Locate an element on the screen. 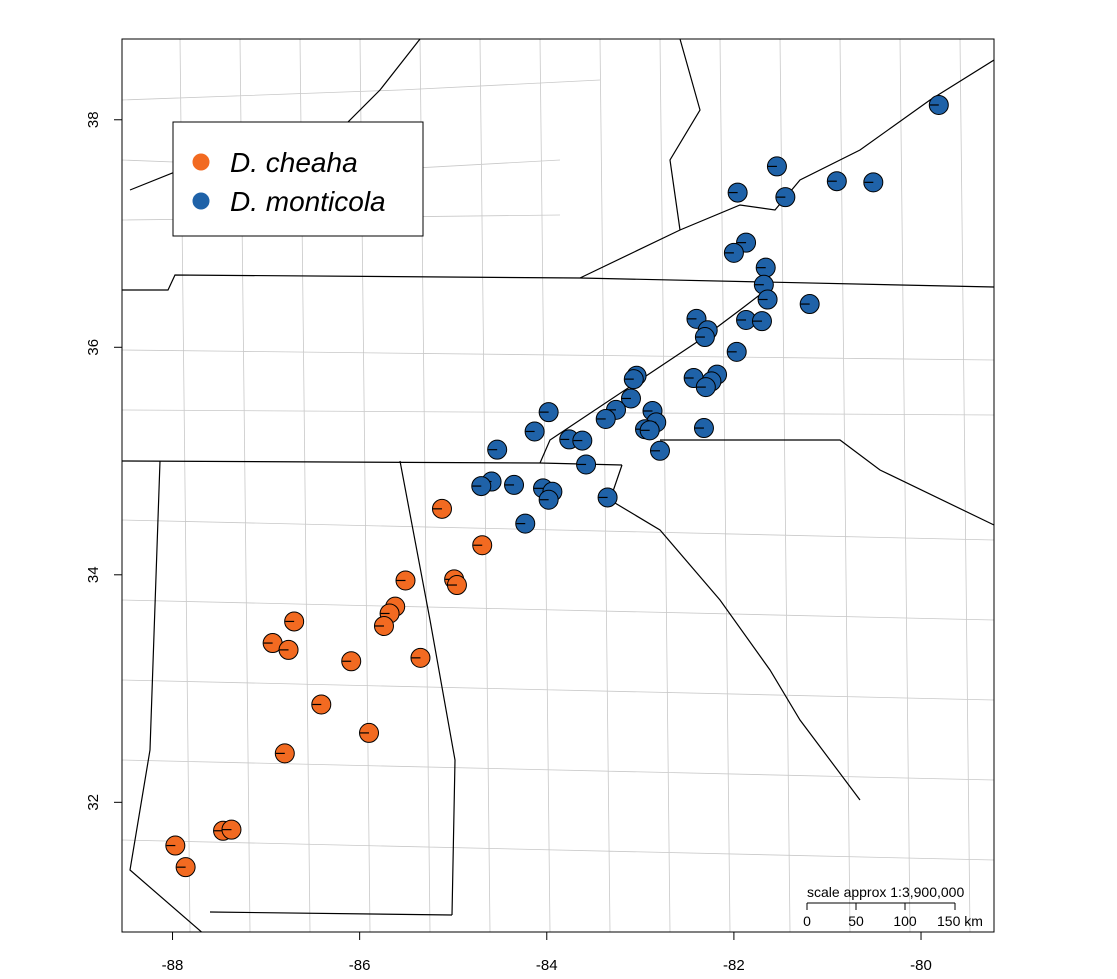 This screenshot has height=979, width=1117. y-tick-label: 34 is located at coordinates (93, 574).